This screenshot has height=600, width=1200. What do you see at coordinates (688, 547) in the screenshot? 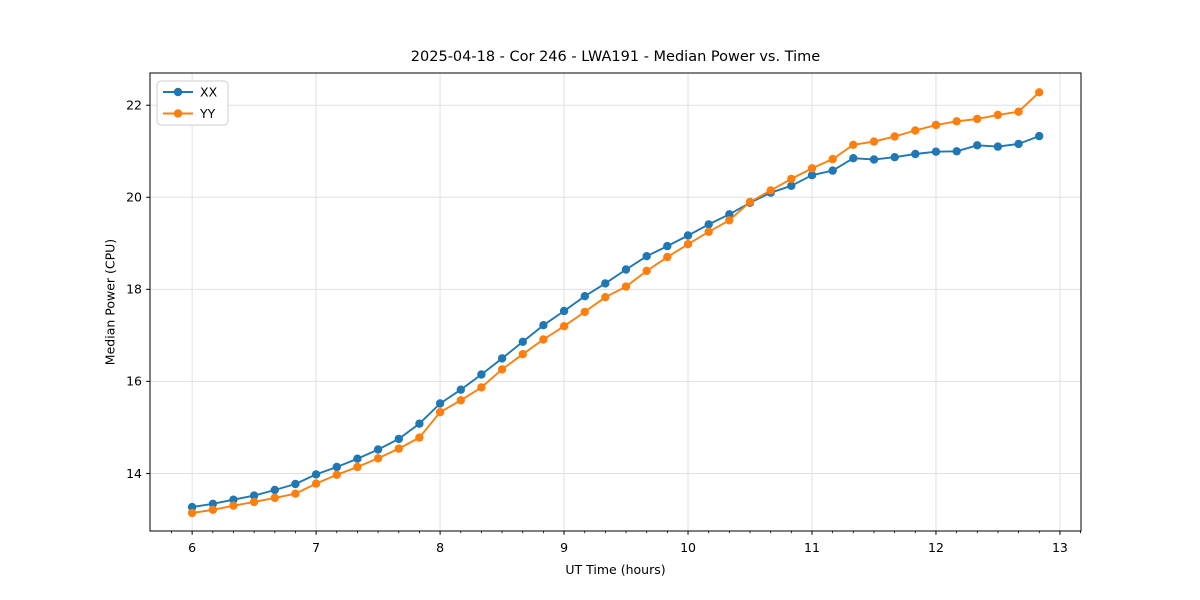
I see `x-tick-label: 10` at bounding box center [688, 547].